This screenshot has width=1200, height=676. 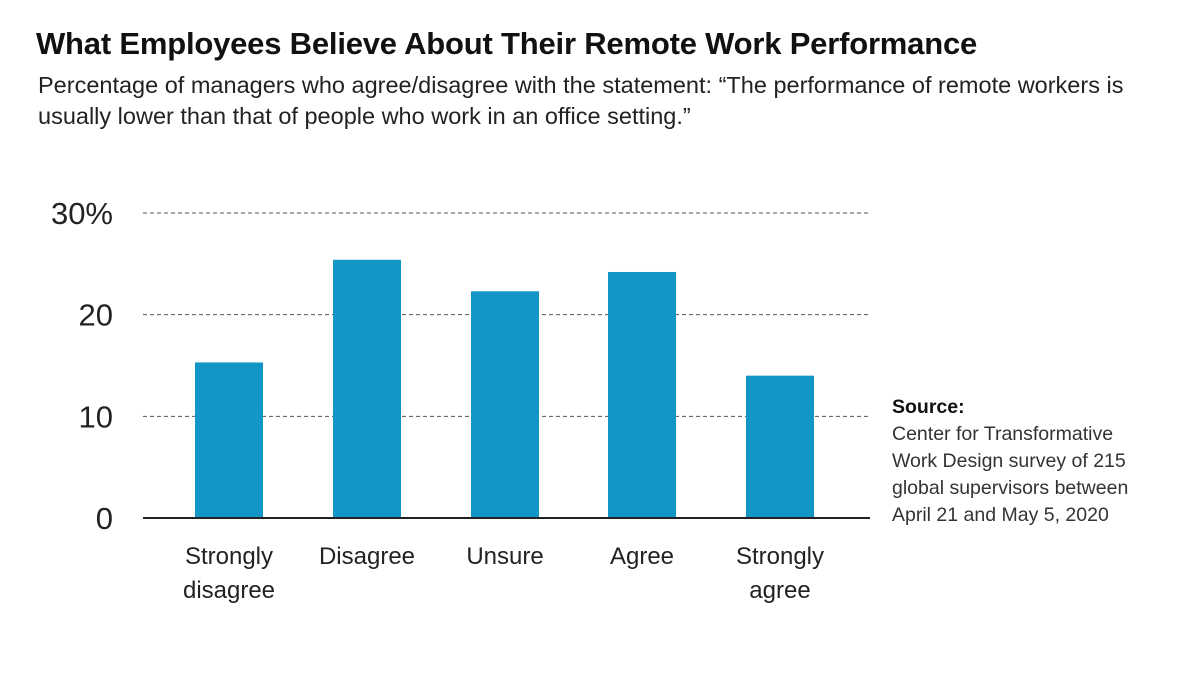 I want to click on x-tick-label-line: Unsure, so click(x=504, y=556).